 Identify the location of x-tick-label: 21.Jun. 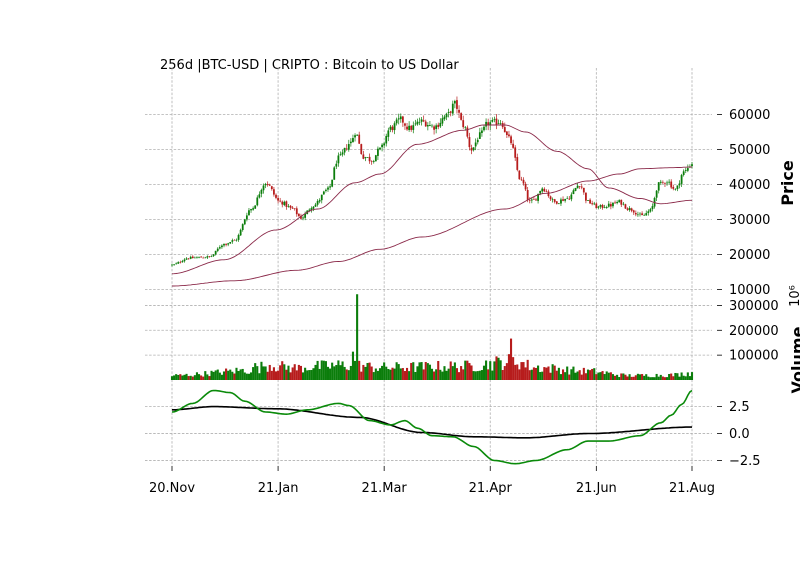
(596, 488).